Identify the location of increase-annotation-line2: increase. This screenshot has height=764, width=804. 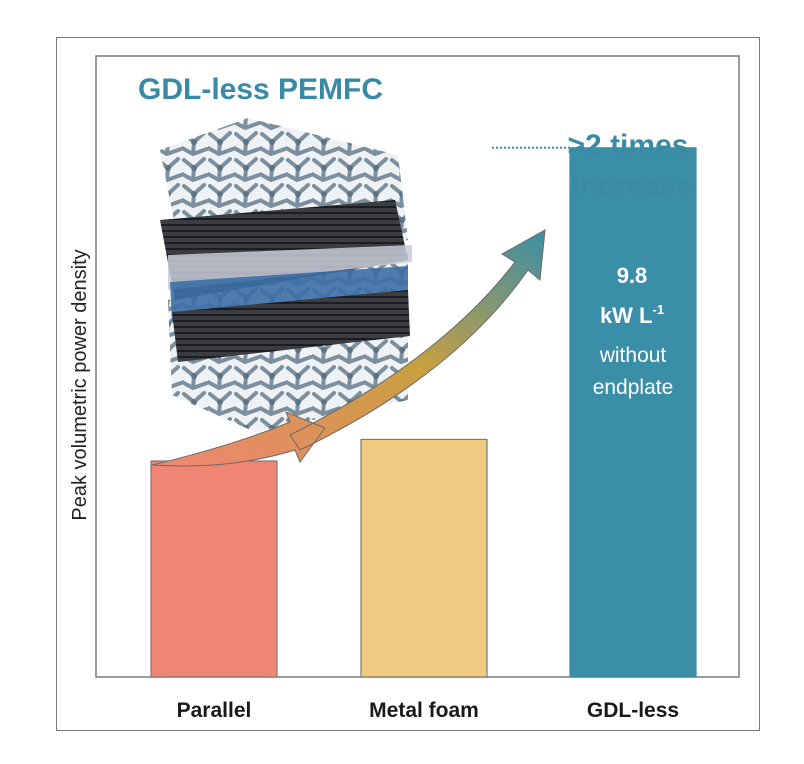
(632, 185).